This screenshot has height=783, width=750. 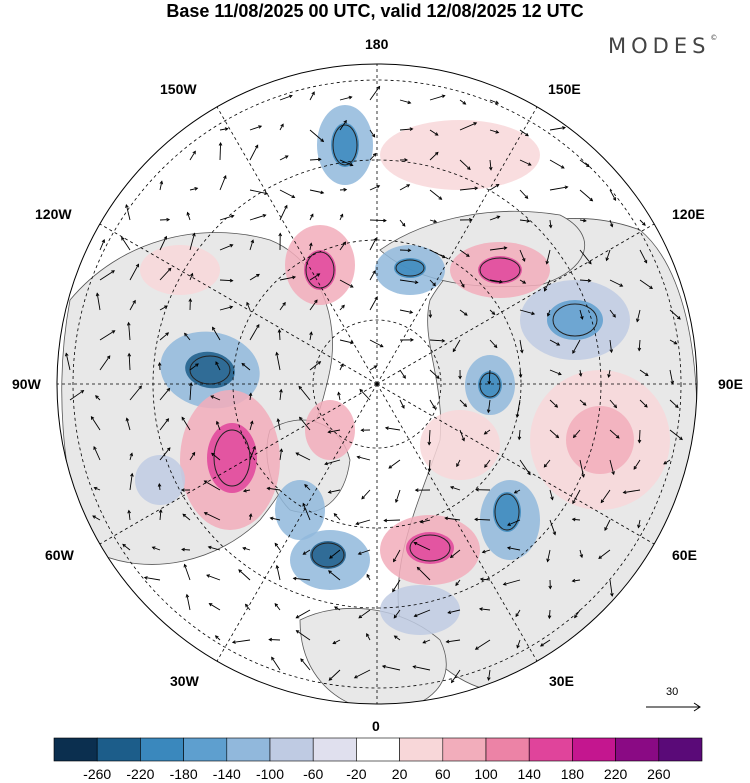 What do you see at coordinates (662, 46) in the screenshot?
I see `brand-logo: MODES©` at bounding box center [662, 46].